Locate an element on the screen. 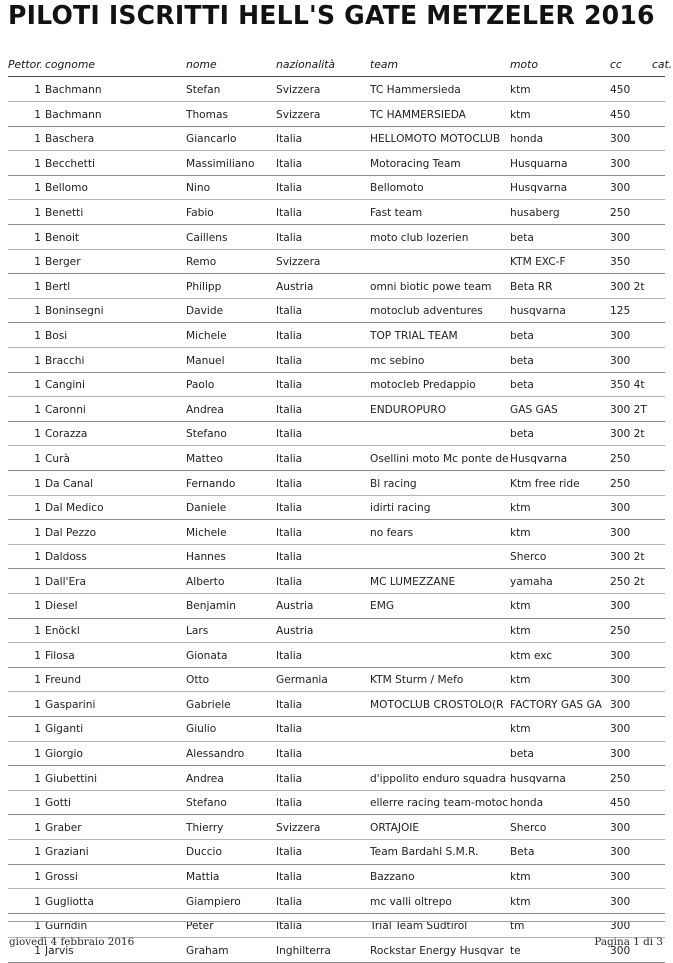 The width and height of the screenshot is (673, 963). table-row: 1 Graber Thierry Svizzera ORTAJOIE Sherco 300 is located at coordinates (336, 828).